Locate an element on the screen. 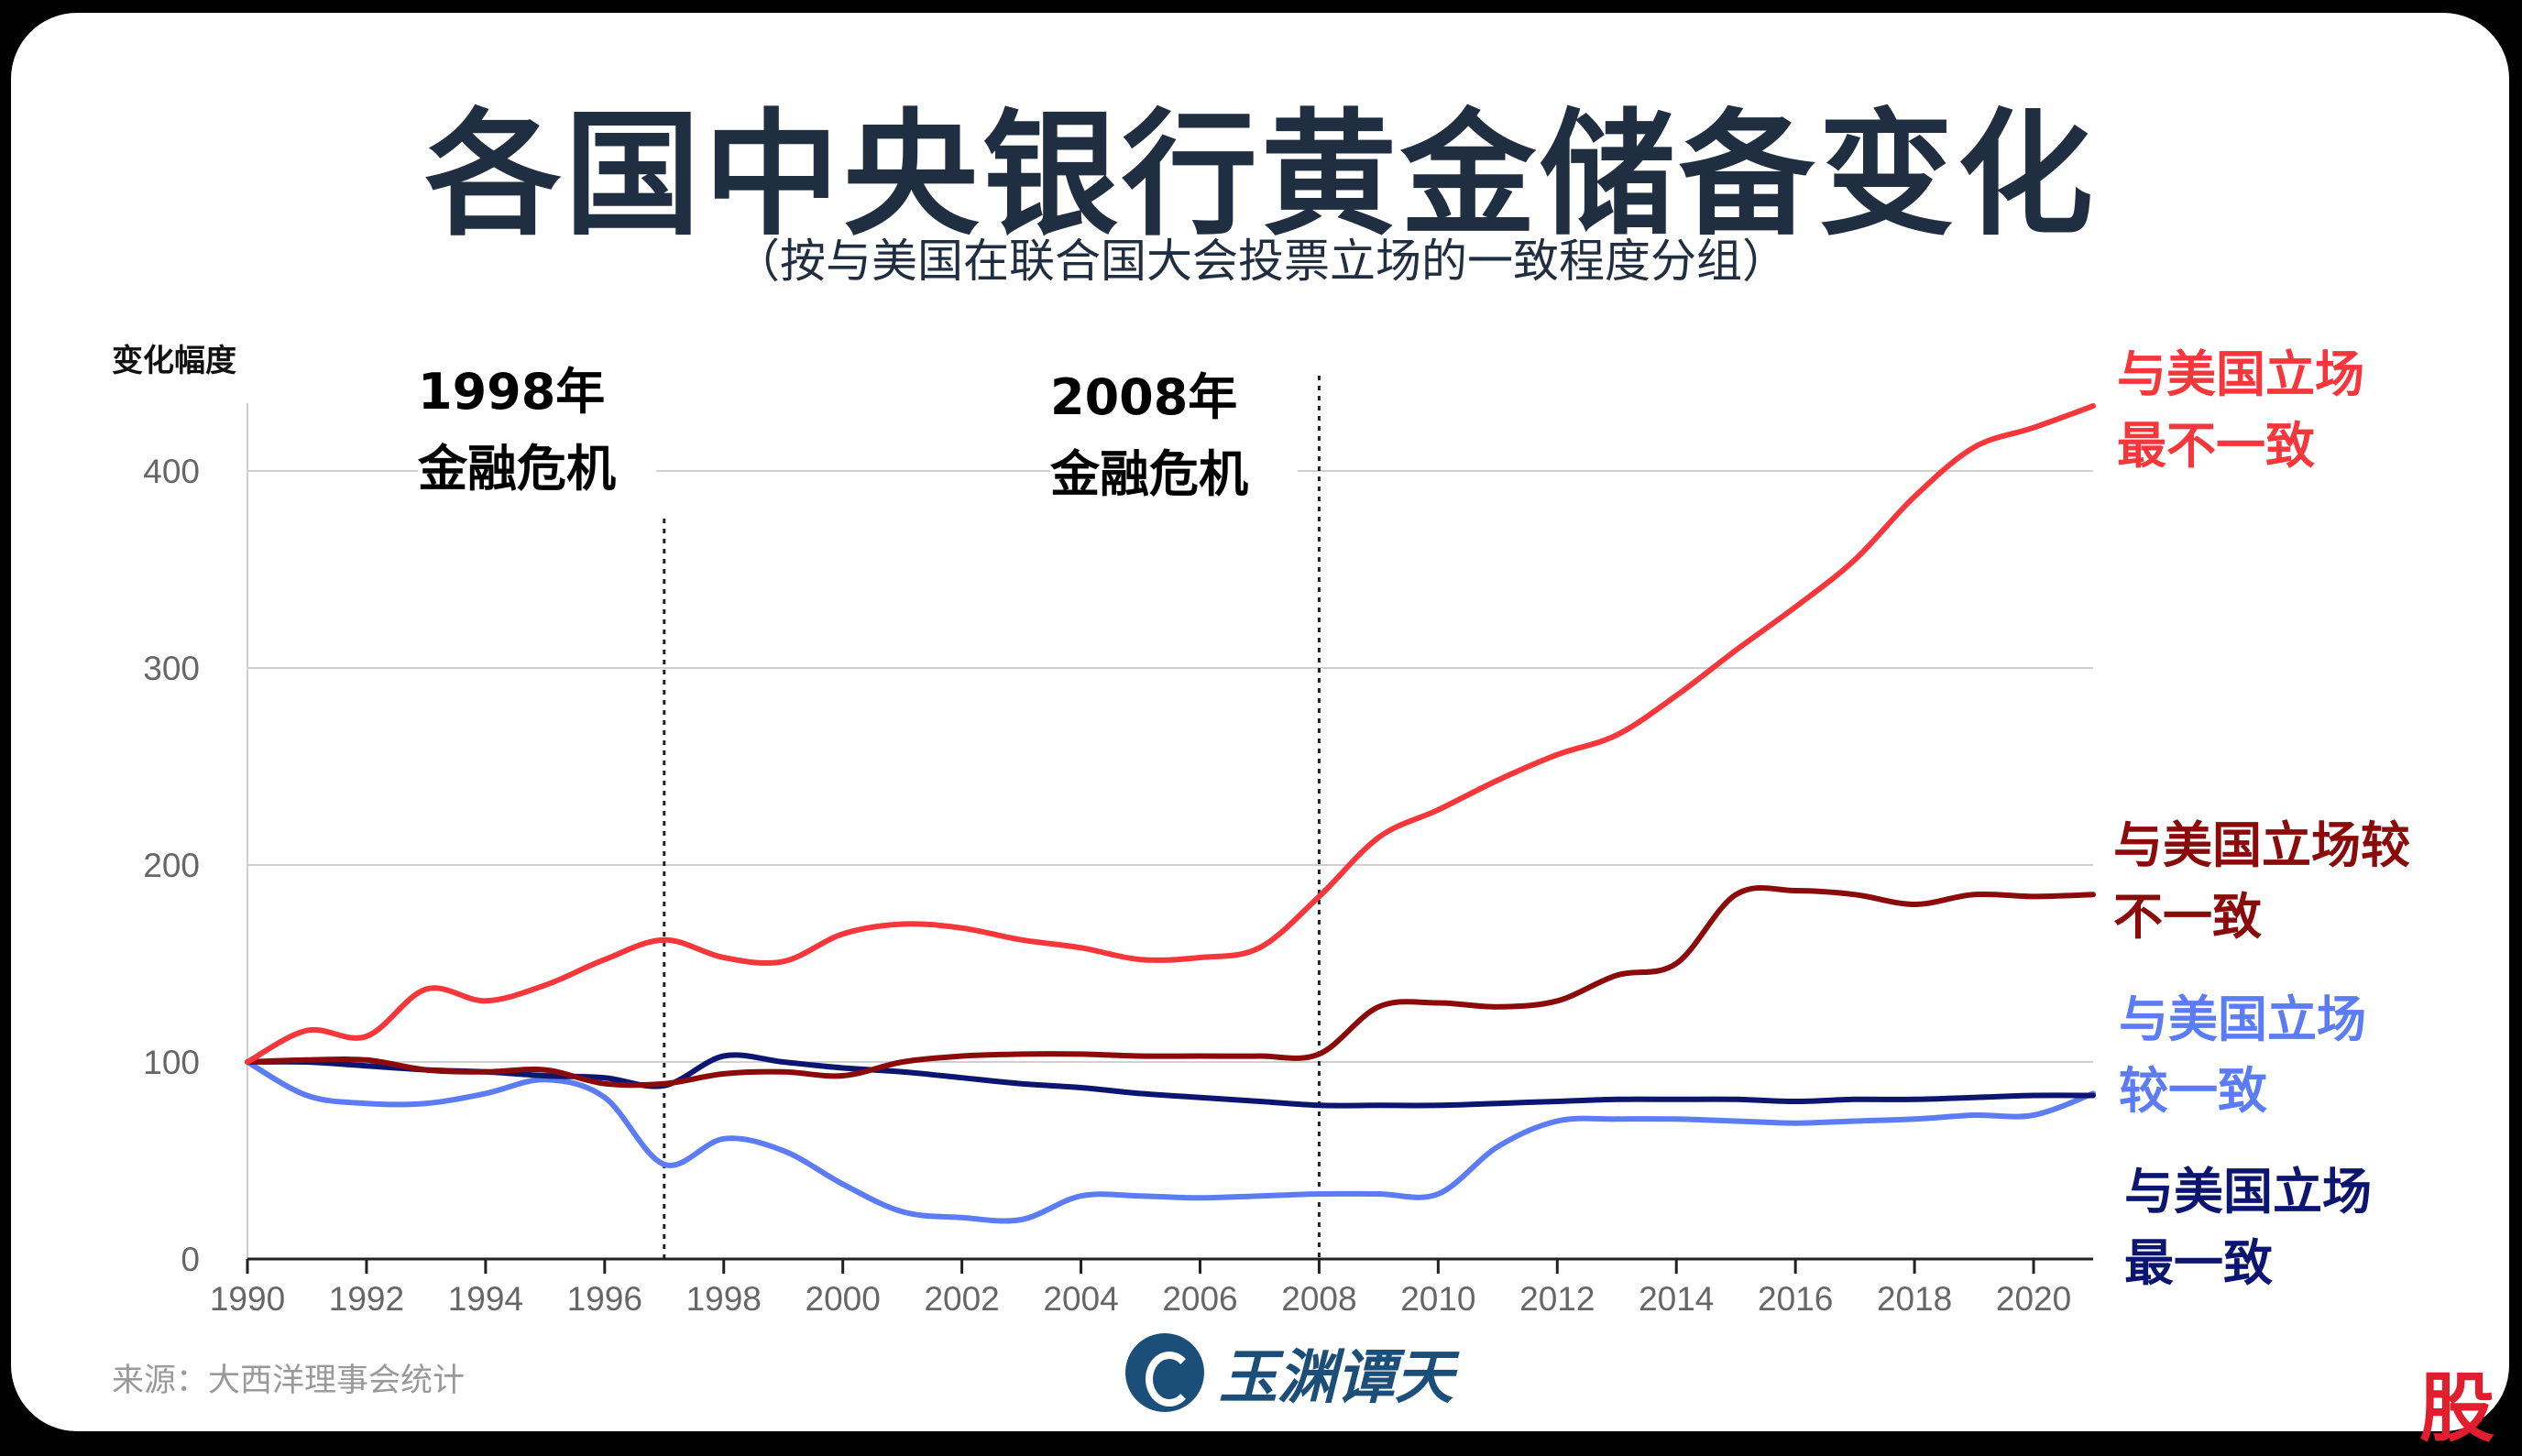 Image resolution: width=2522 pixels, height=1456 pixels. corner-mark: 股 is located at coordinates (2457, 1408).